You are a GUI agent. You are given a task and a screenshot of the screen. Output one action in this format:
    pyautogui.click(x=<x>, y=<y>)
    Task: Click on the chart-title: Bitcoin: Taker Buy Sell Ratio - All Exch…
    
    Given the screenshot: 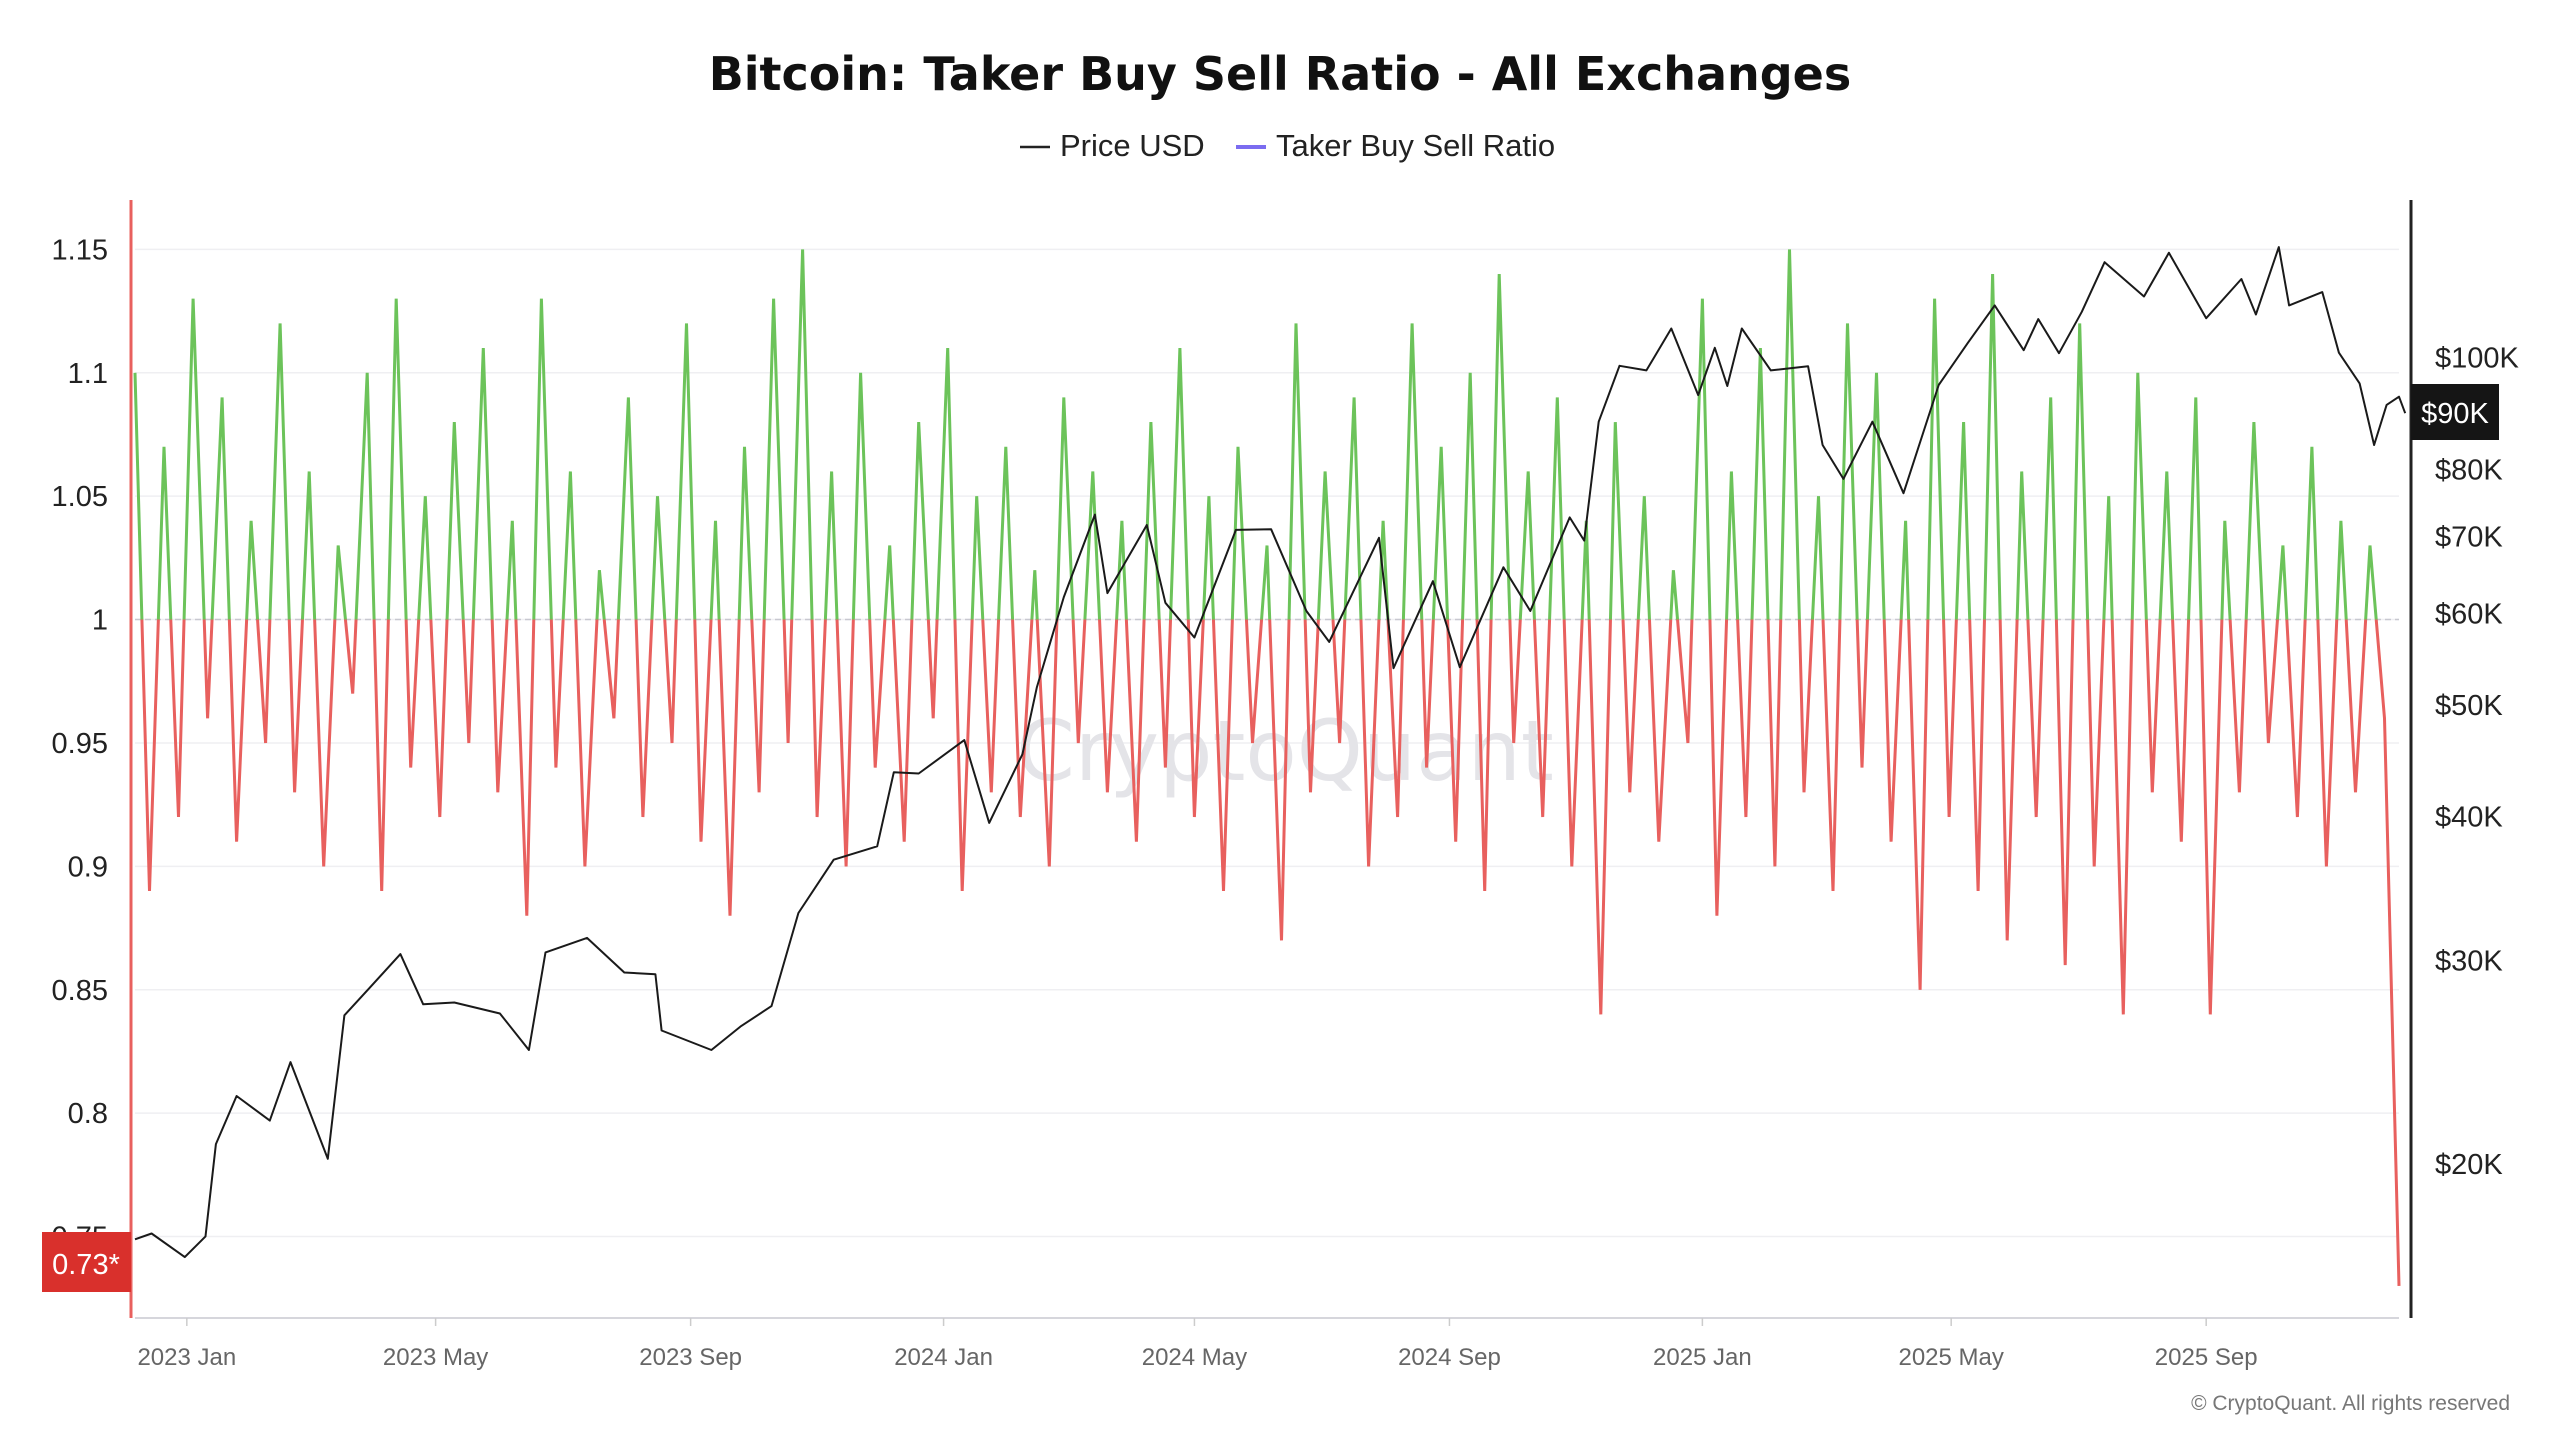 What is the action you would take?
    pyautogui.click(x=1280, y=74)
    